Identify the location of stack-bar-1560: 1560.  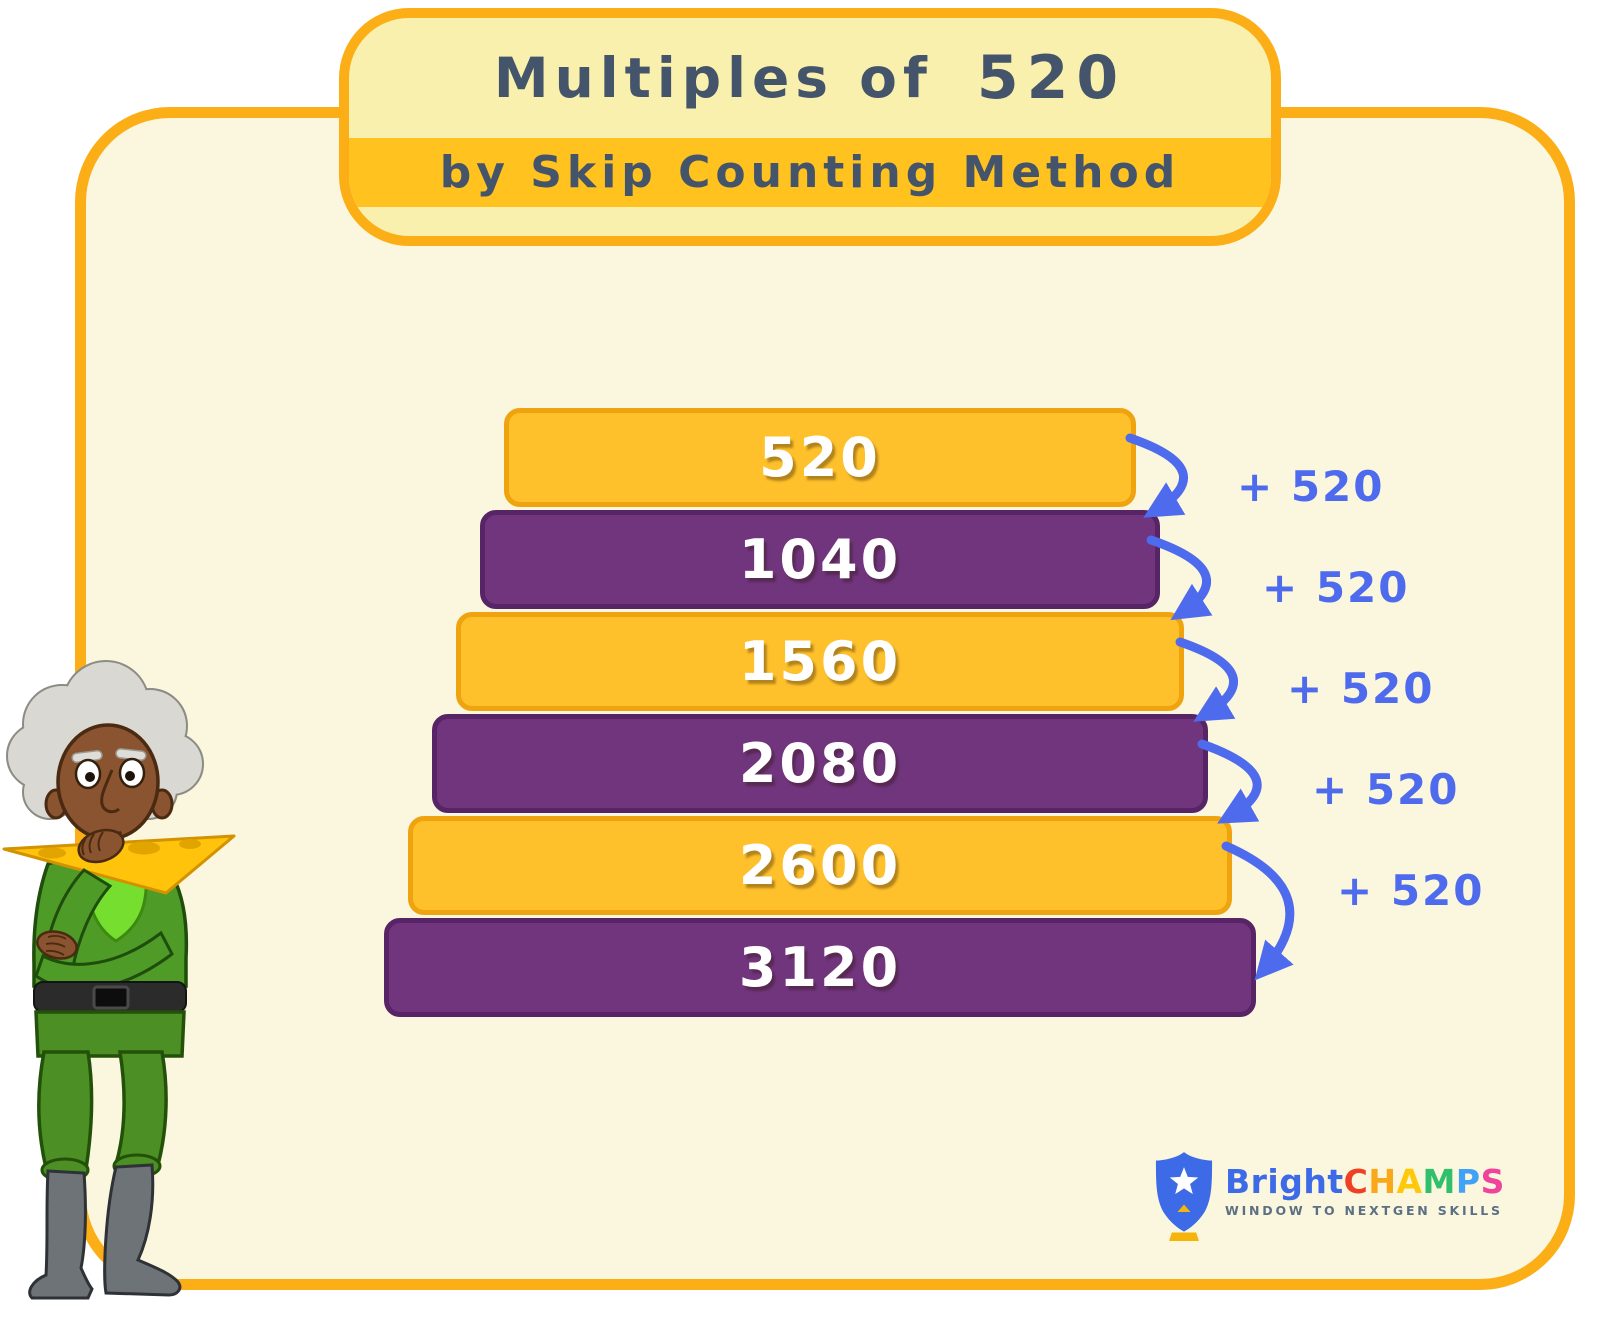
(820, 661).